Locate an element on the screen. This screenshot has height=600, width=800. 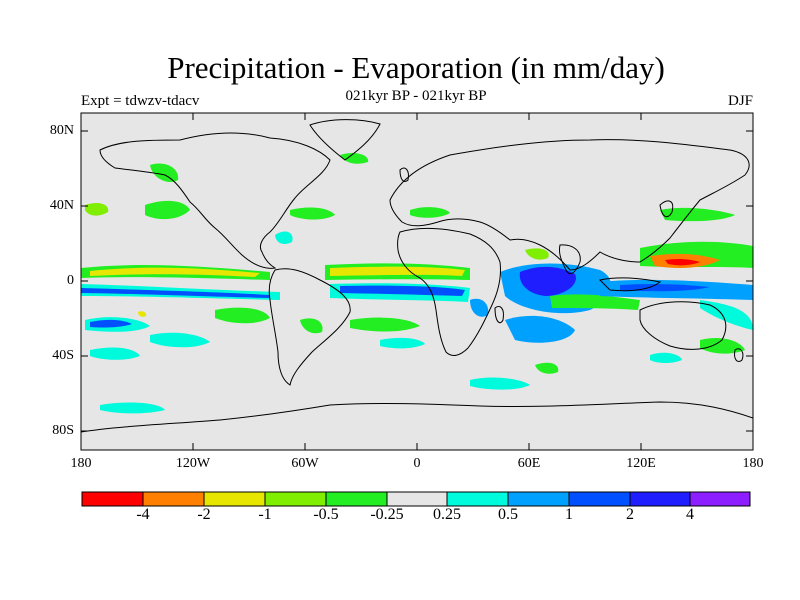
lon-label: 120E is located at coordinates (641, 463).